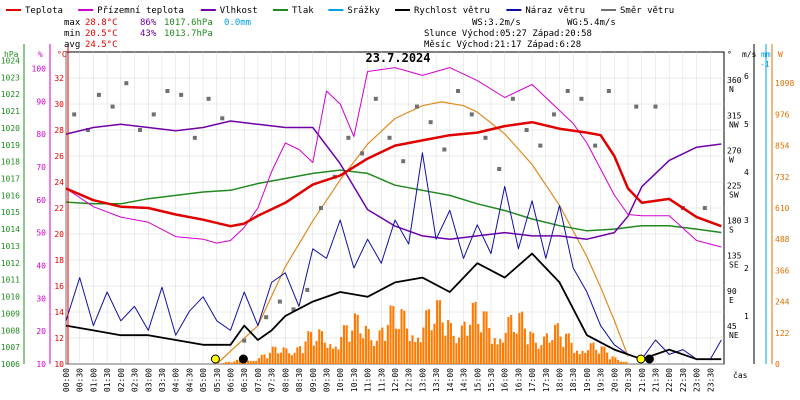 Image resolution: width=800 pixels, height=400 pixels. What do you see at coordinates (59, 260) in the screenshot?
I see `temperature-tick-label: 18` at bounding box center [59, 260].